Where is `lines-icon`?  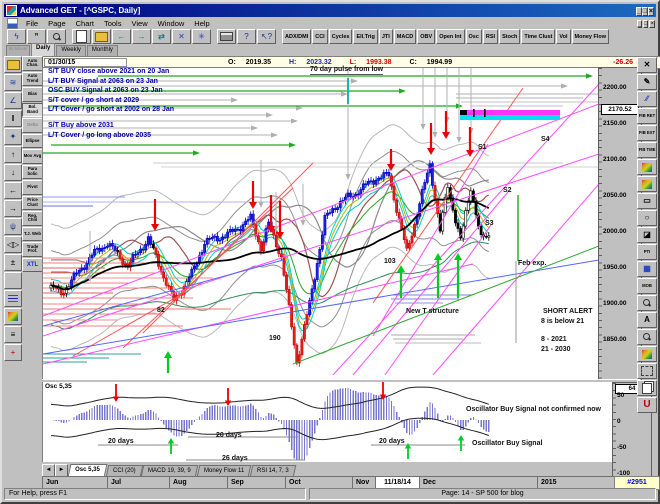 lines-icon is located at coordinates (13, 298).